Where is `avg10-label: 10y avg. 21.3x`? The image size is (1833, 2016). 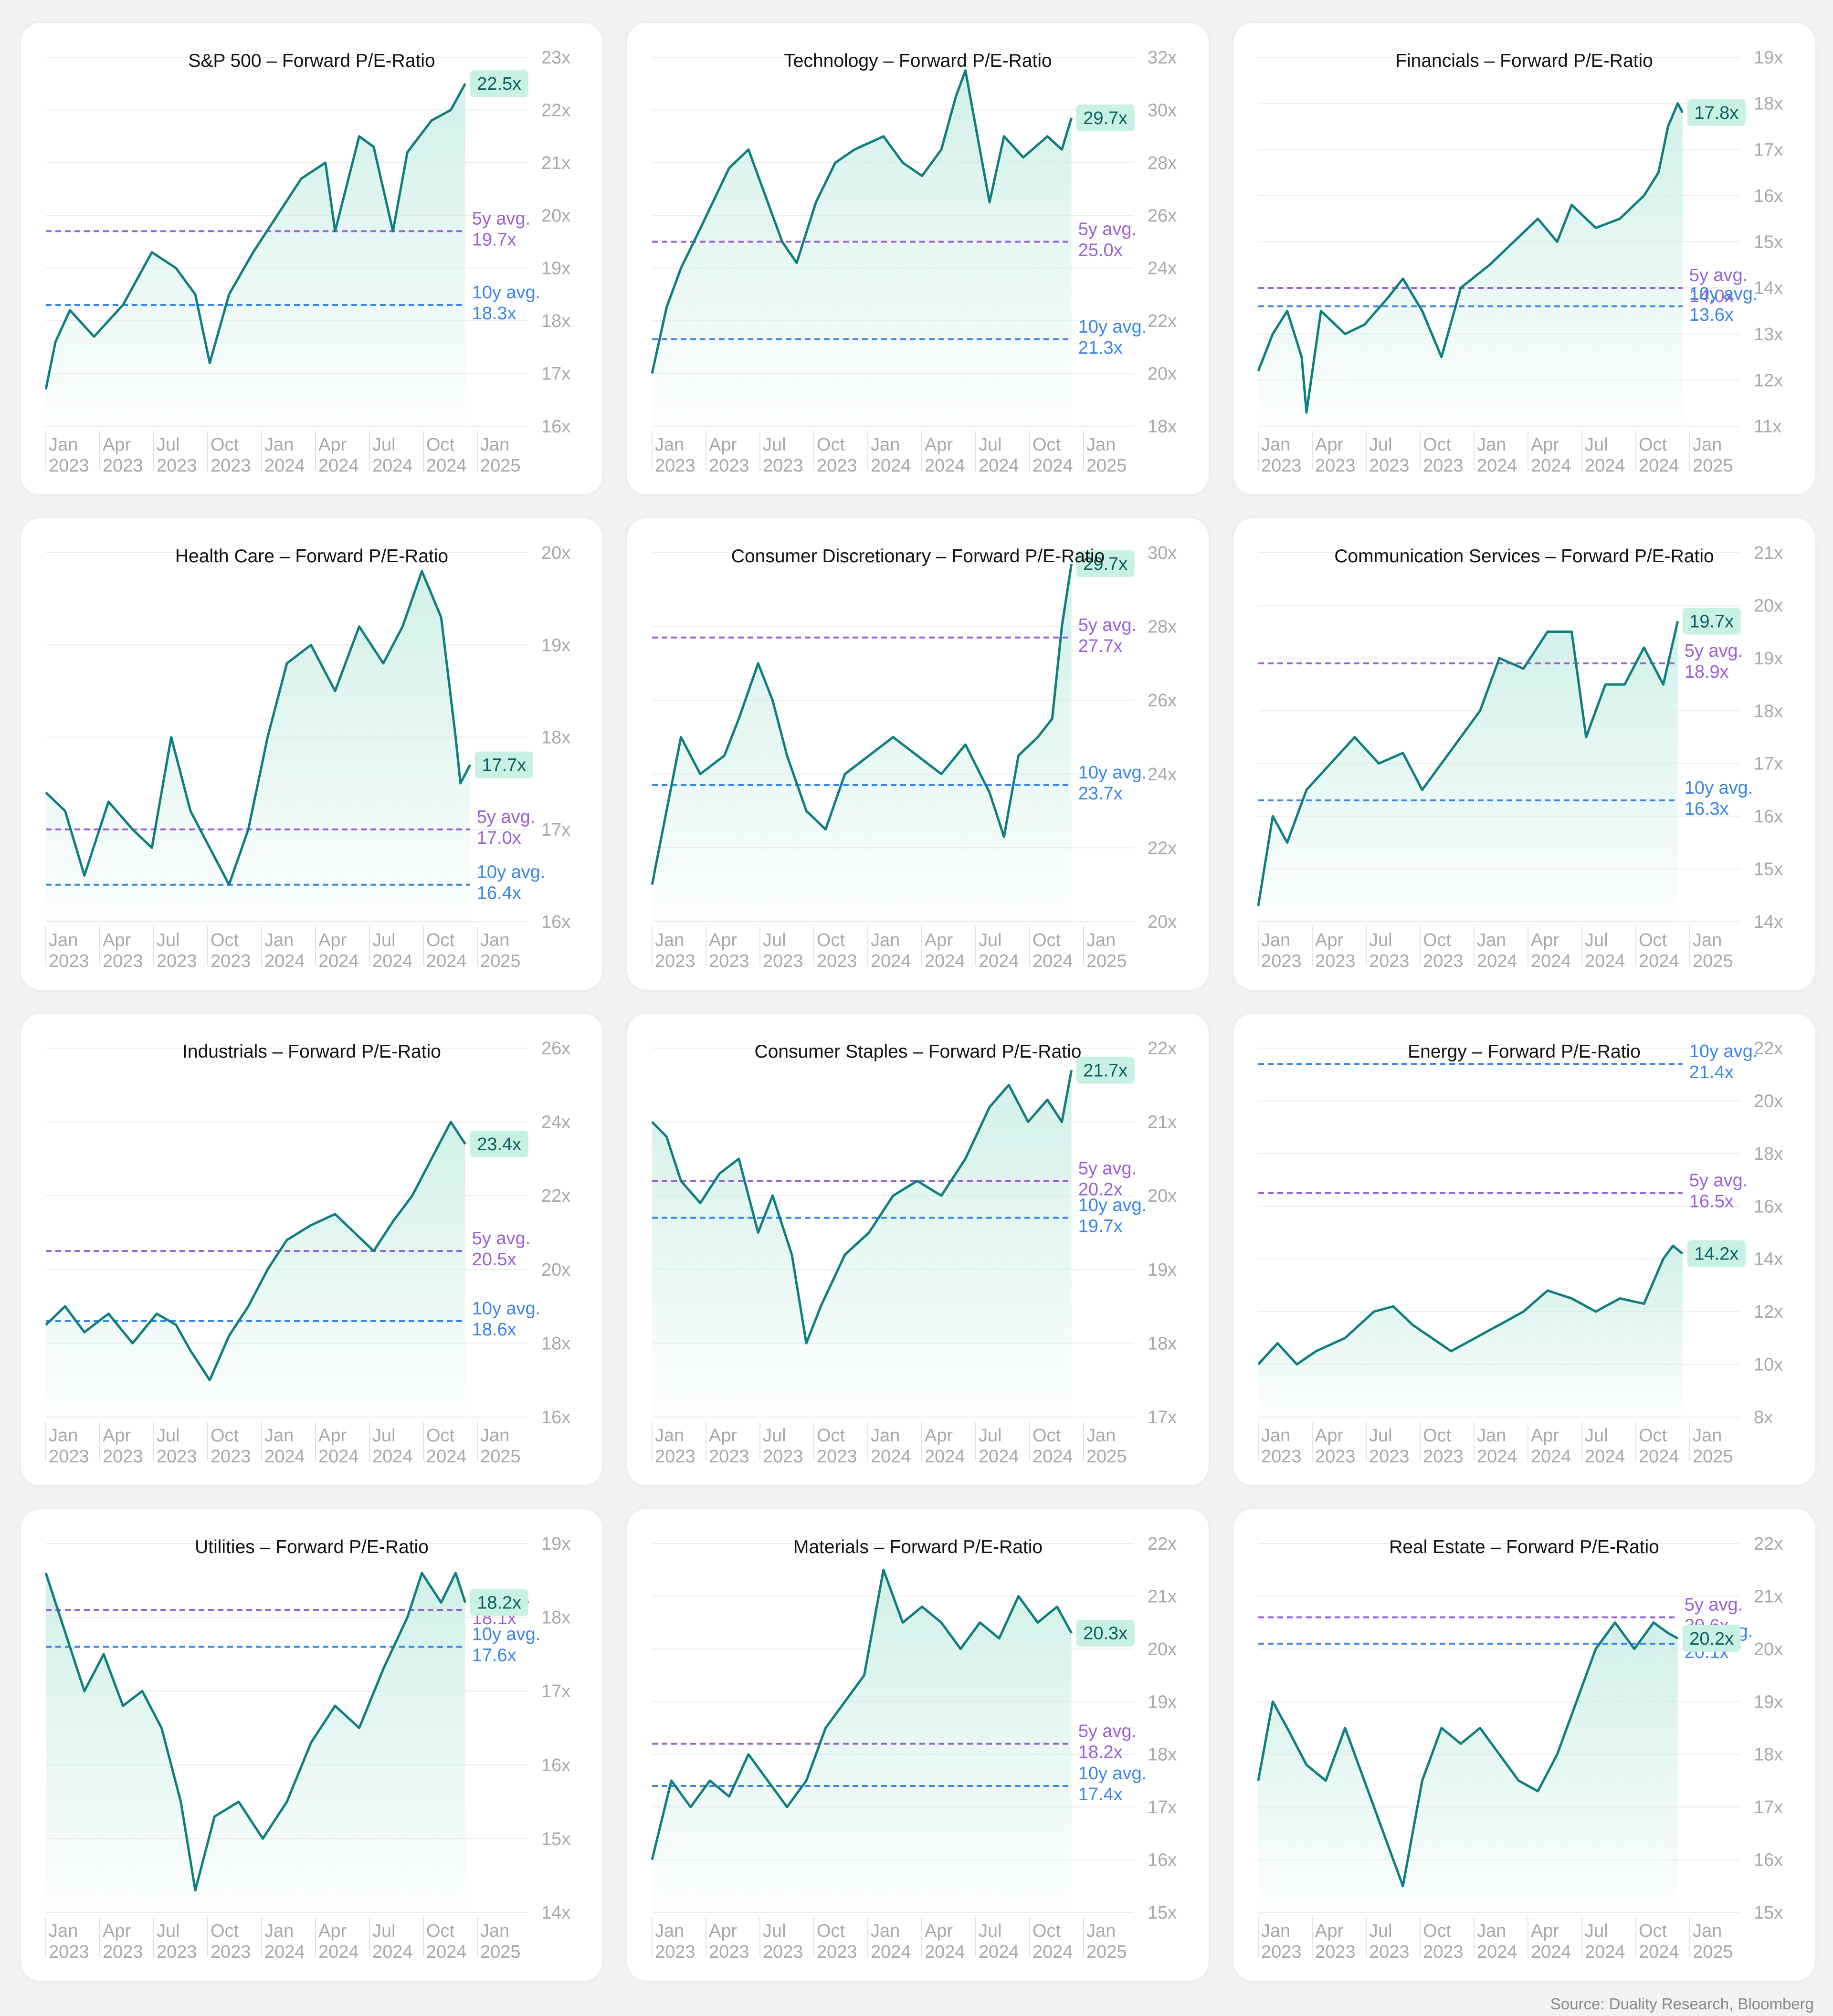 avg10-label: 10y avg. 21.3x is located at coordinates (1113, 338).